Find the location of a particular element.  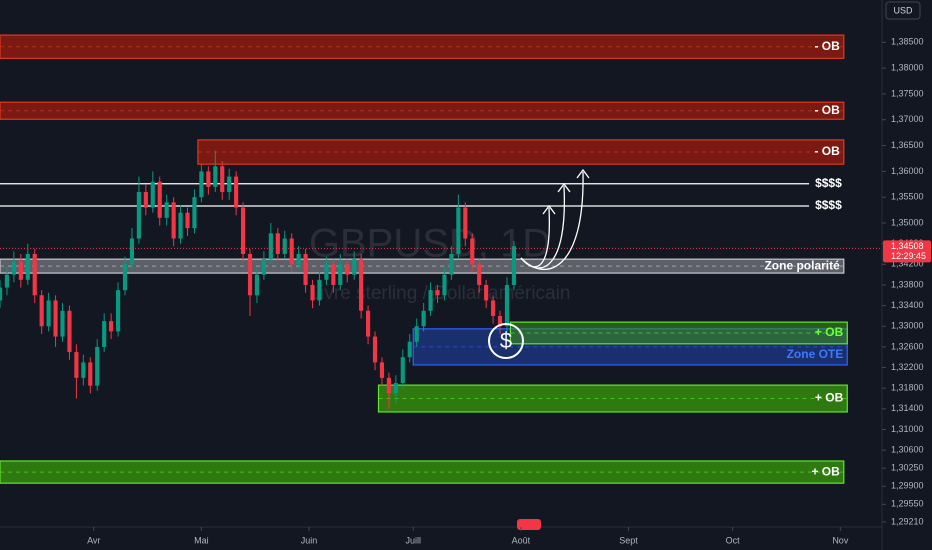

y-tick-label: 1,36500 is located at coordinates (907, 145).